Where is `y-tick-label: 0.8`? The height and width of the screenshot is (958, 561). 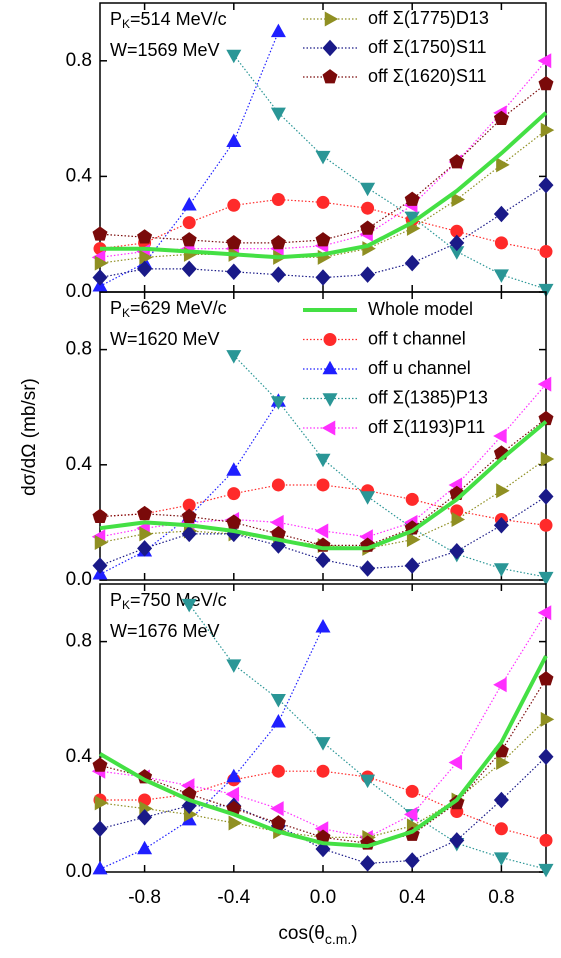 y-tick-label: 0.8 is located at coordinates (79, 641).